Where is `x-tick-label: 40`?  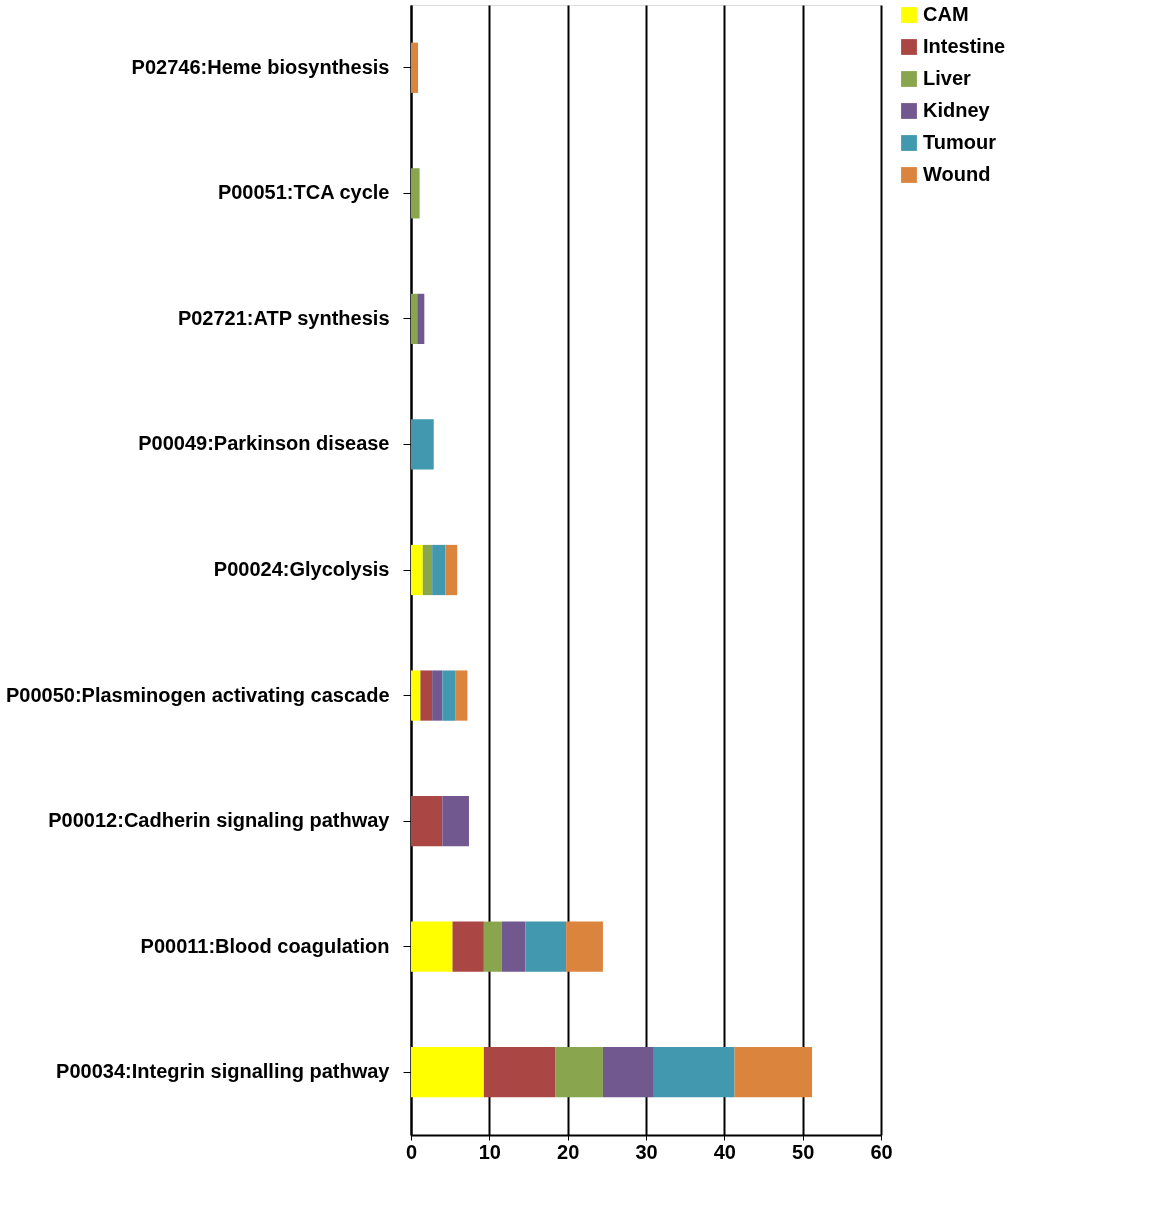 x-tick-label: 40 is located at coordinates (724, 1151).